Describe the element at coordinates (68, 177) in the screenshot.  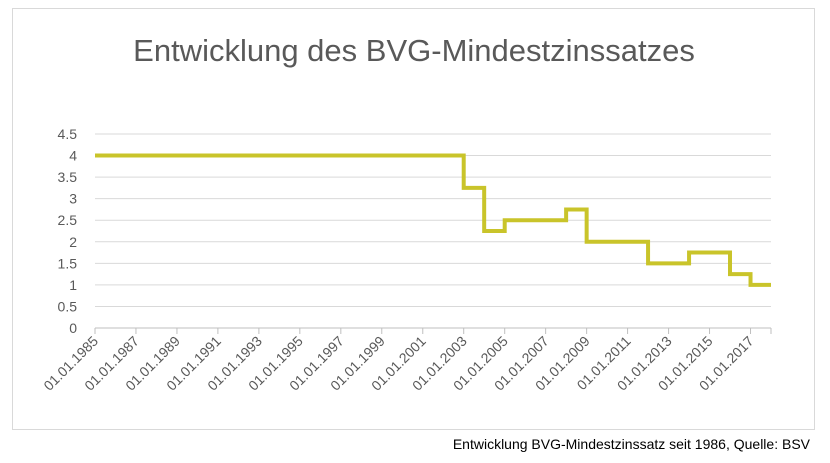
I see `y-tick-label: 3.5` at that location.